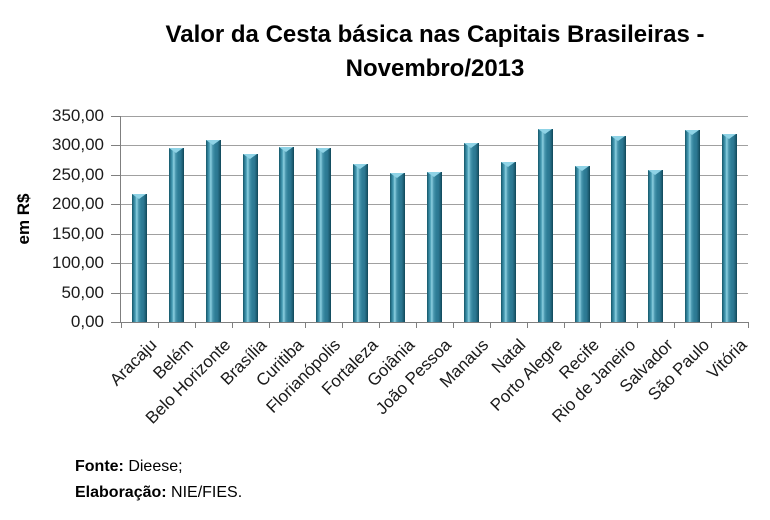 This screenshot has height=520, width=770. I want to click on y-axis-line, so click(120, 219).